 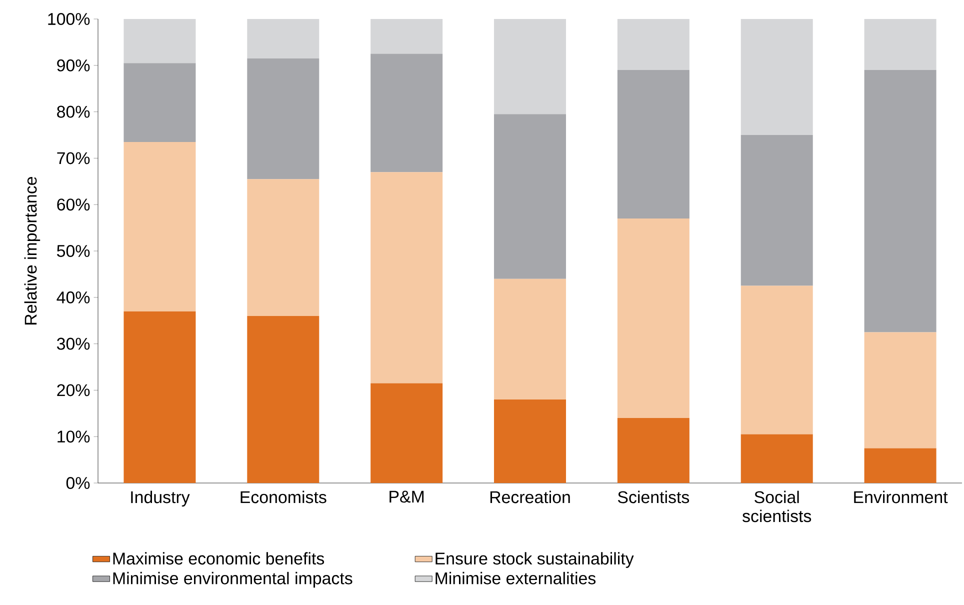 What do you see at coordinates (535, 560) in the screenshot?
I see `legend-label: Ensure stock sustainability` at bounding box center [535, 560].